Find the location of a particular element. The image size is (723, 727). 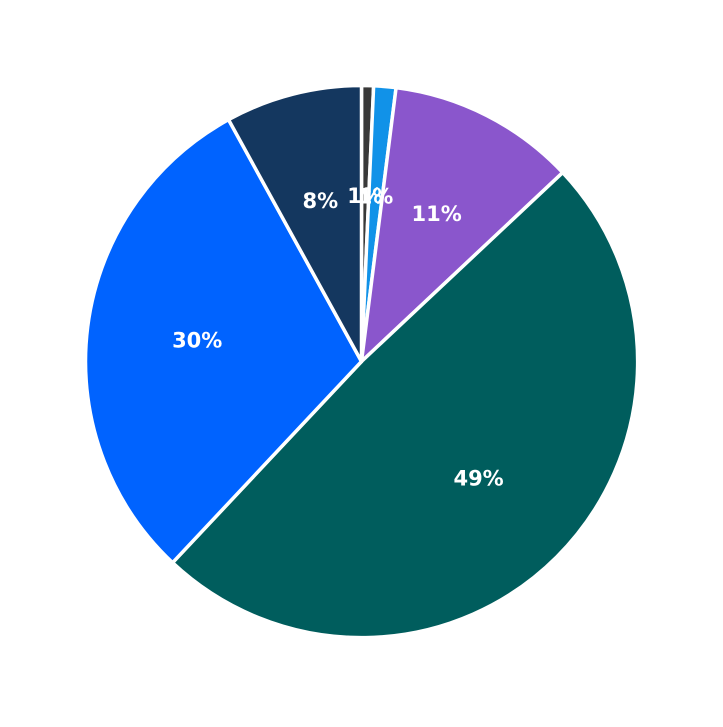

pie-slice-label-0: 1% is located at coordinates (365, 196).